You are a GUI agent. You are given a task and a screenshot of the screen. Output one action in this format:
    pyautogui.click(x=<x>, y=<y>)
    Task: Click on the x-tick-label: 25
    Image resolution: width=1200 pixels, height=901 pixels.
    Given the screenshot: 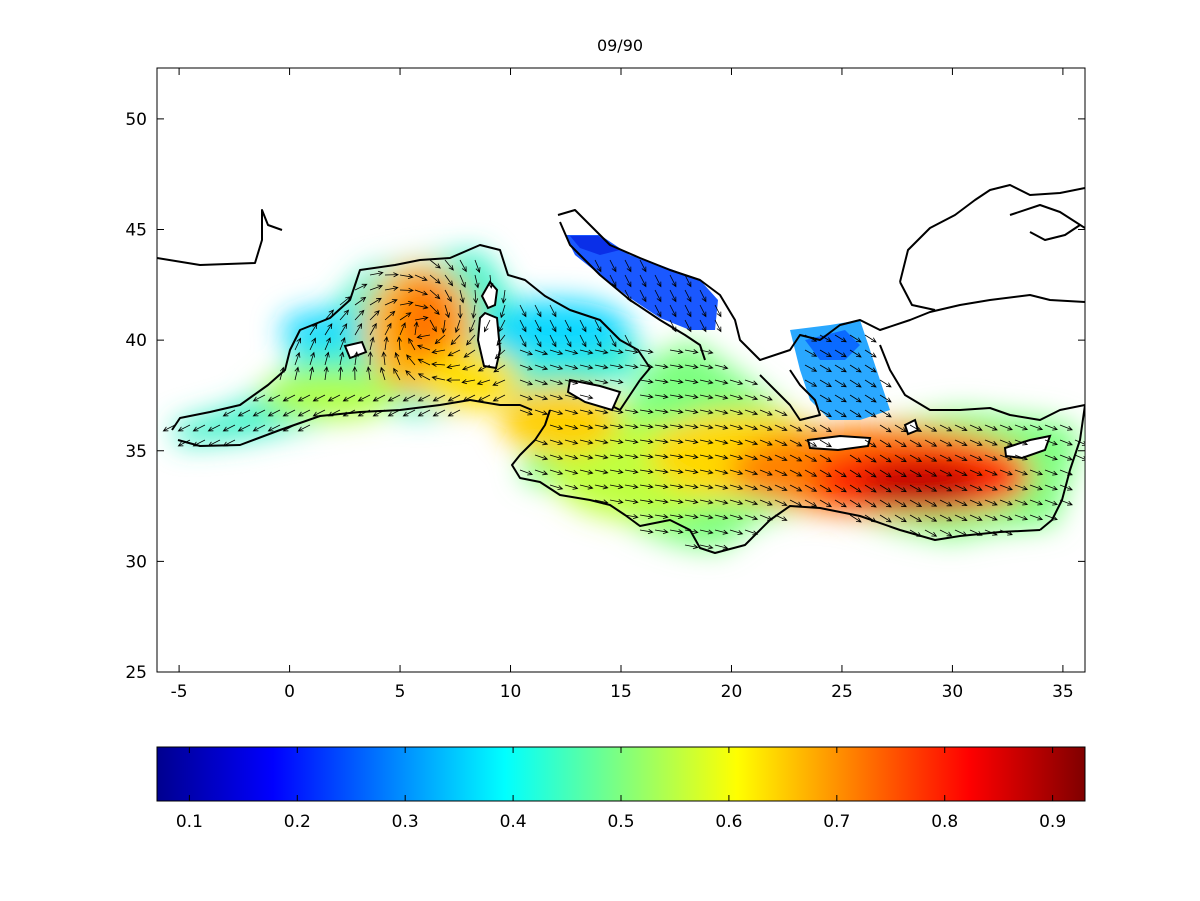 What is the action you would take?
    pyautogui.click(x=842, y=692)
    